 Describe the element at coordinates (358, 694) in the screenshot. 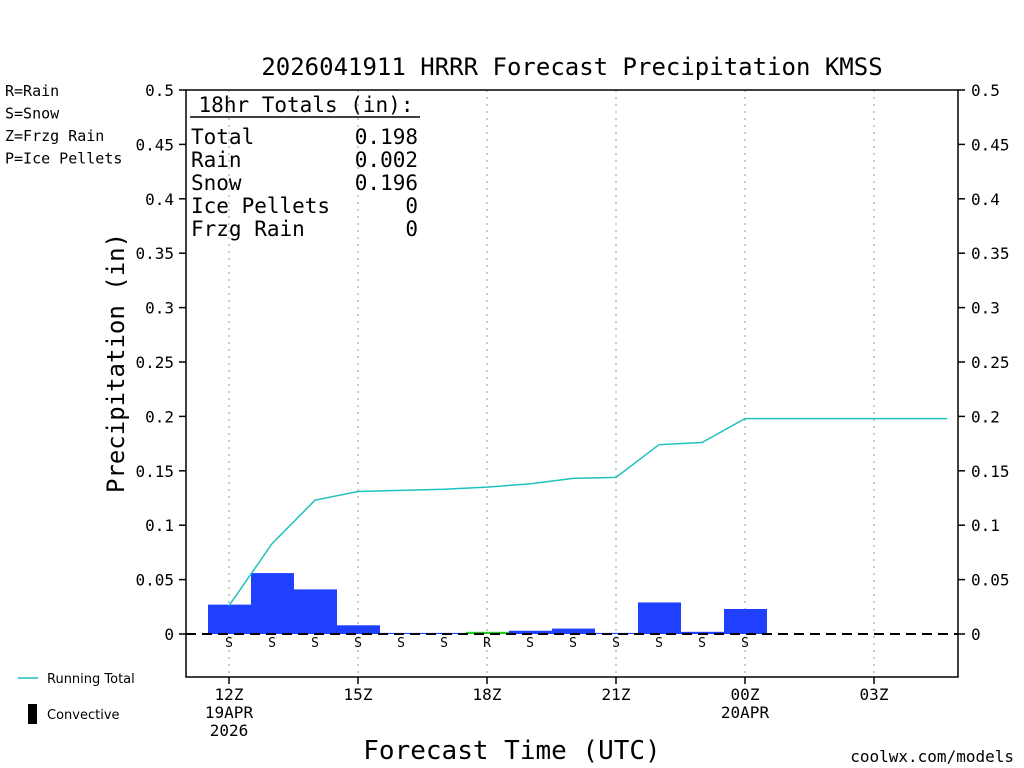

I see `x-tick-label: 15Z` at that location.